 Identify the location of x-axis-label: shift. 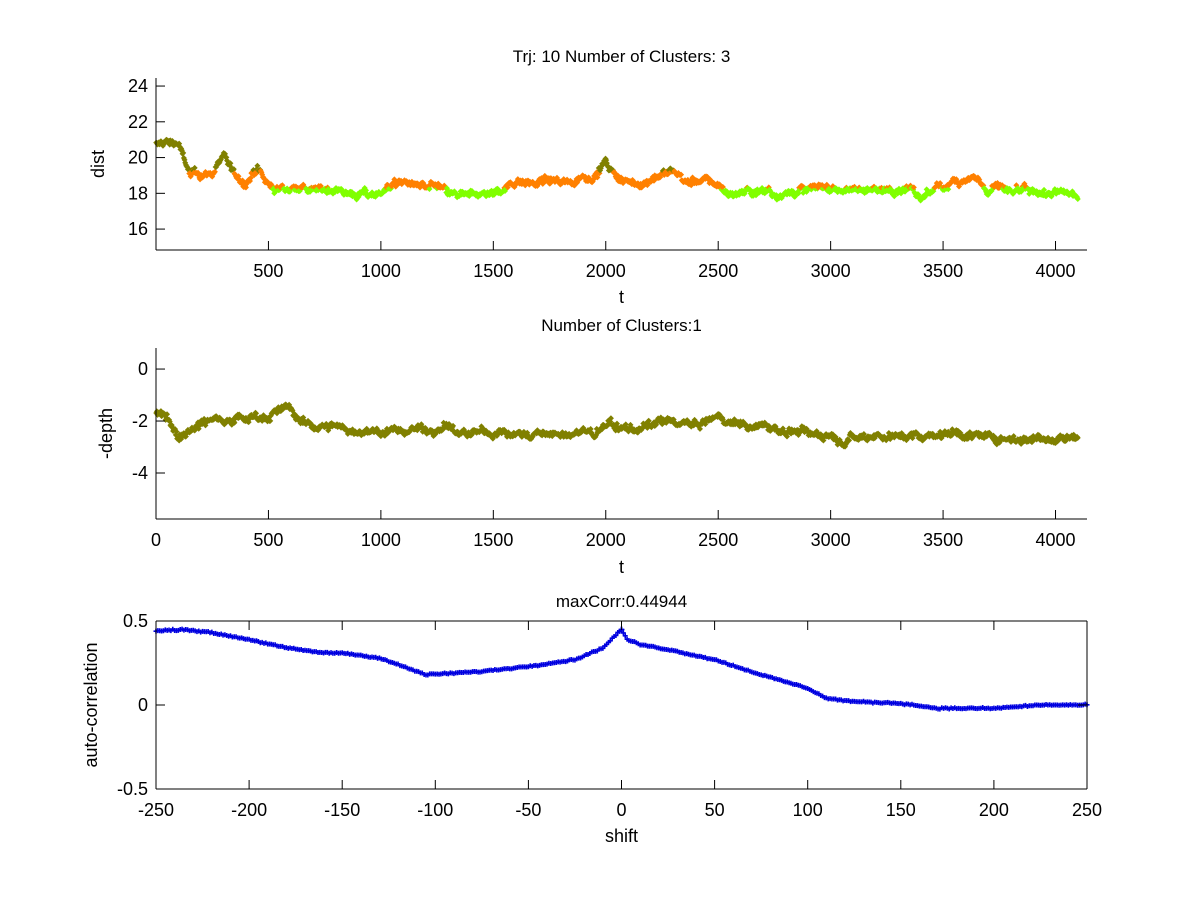
(621, 836).